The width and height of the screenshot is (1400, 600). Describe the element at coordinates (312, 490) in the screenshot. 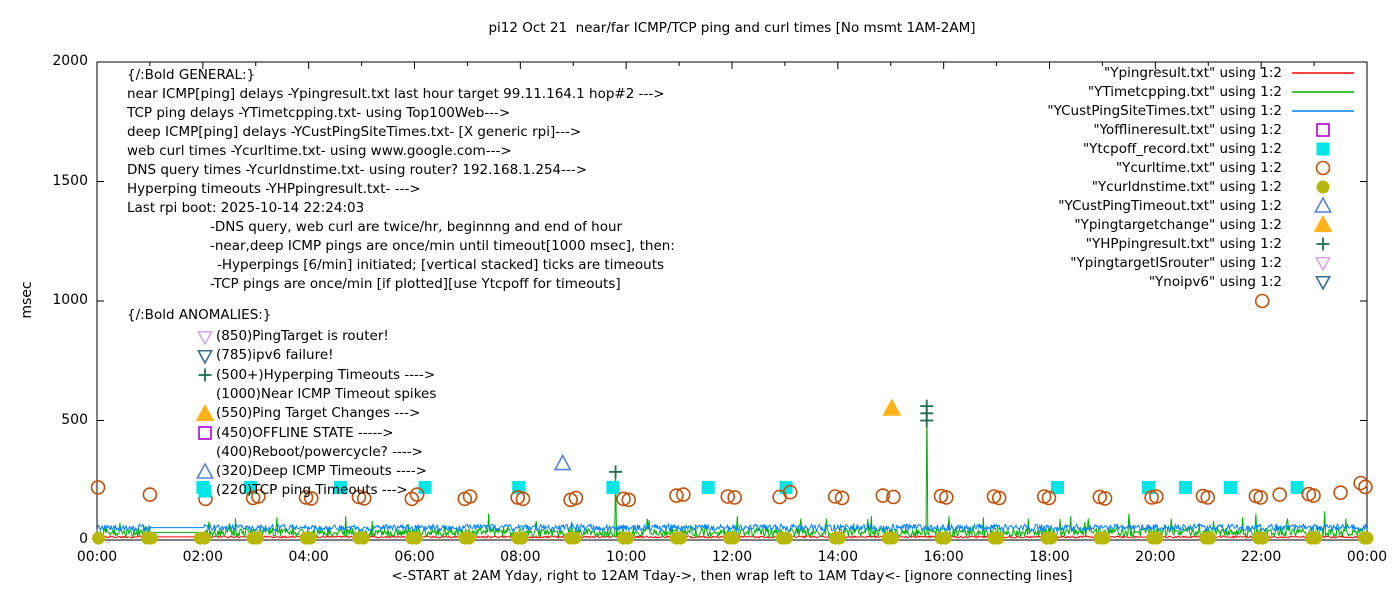

I see `anomaly-text: (220)TCP ping Timeouts --->` at that location.